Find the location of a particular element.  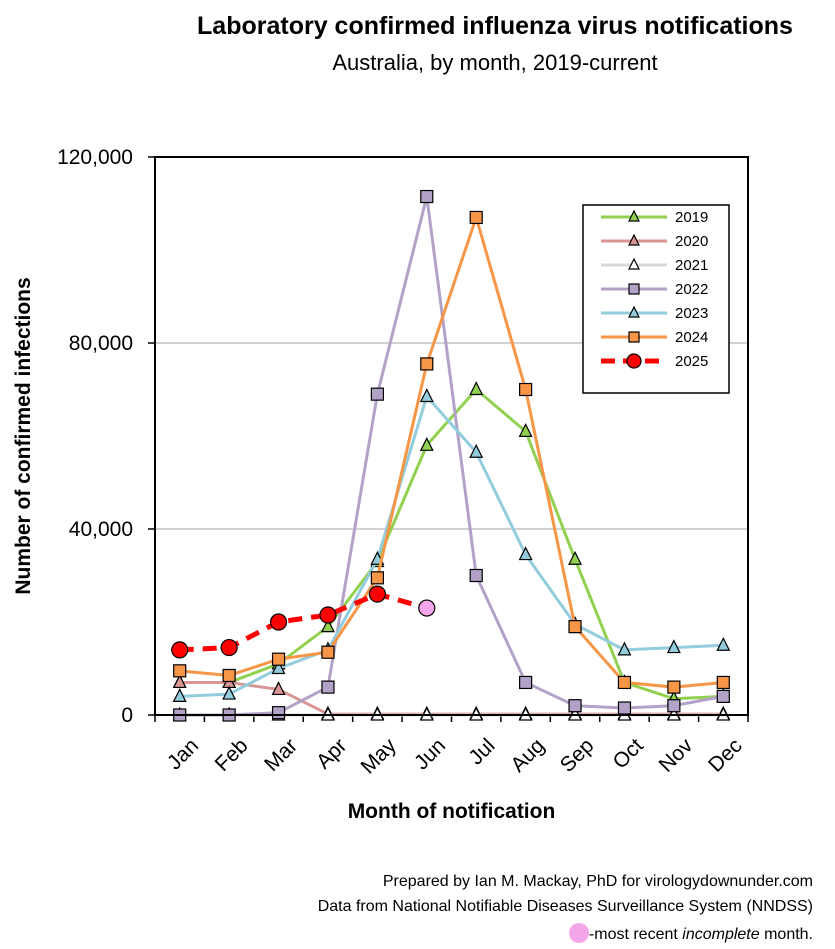

legend-marker-2022 is located at coordinates (634, 289).